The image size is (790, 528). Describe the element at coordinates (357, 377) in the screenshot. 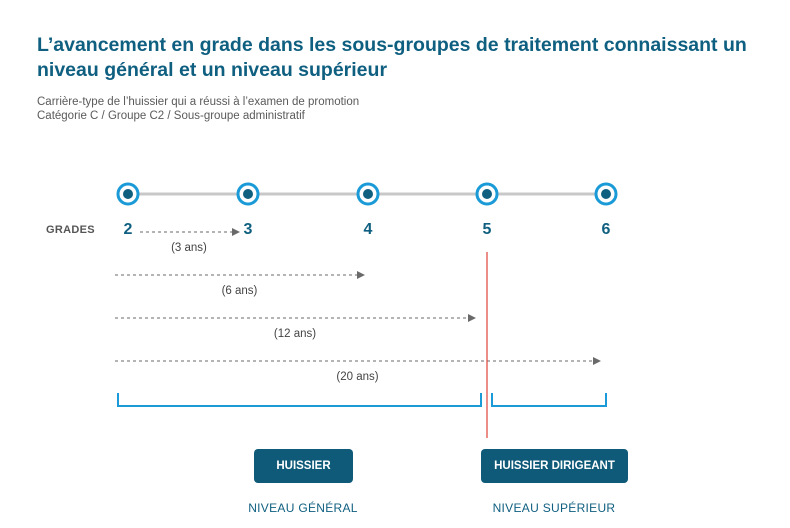

I see `duration-label-2-to-6: (20 ans)` at that location.